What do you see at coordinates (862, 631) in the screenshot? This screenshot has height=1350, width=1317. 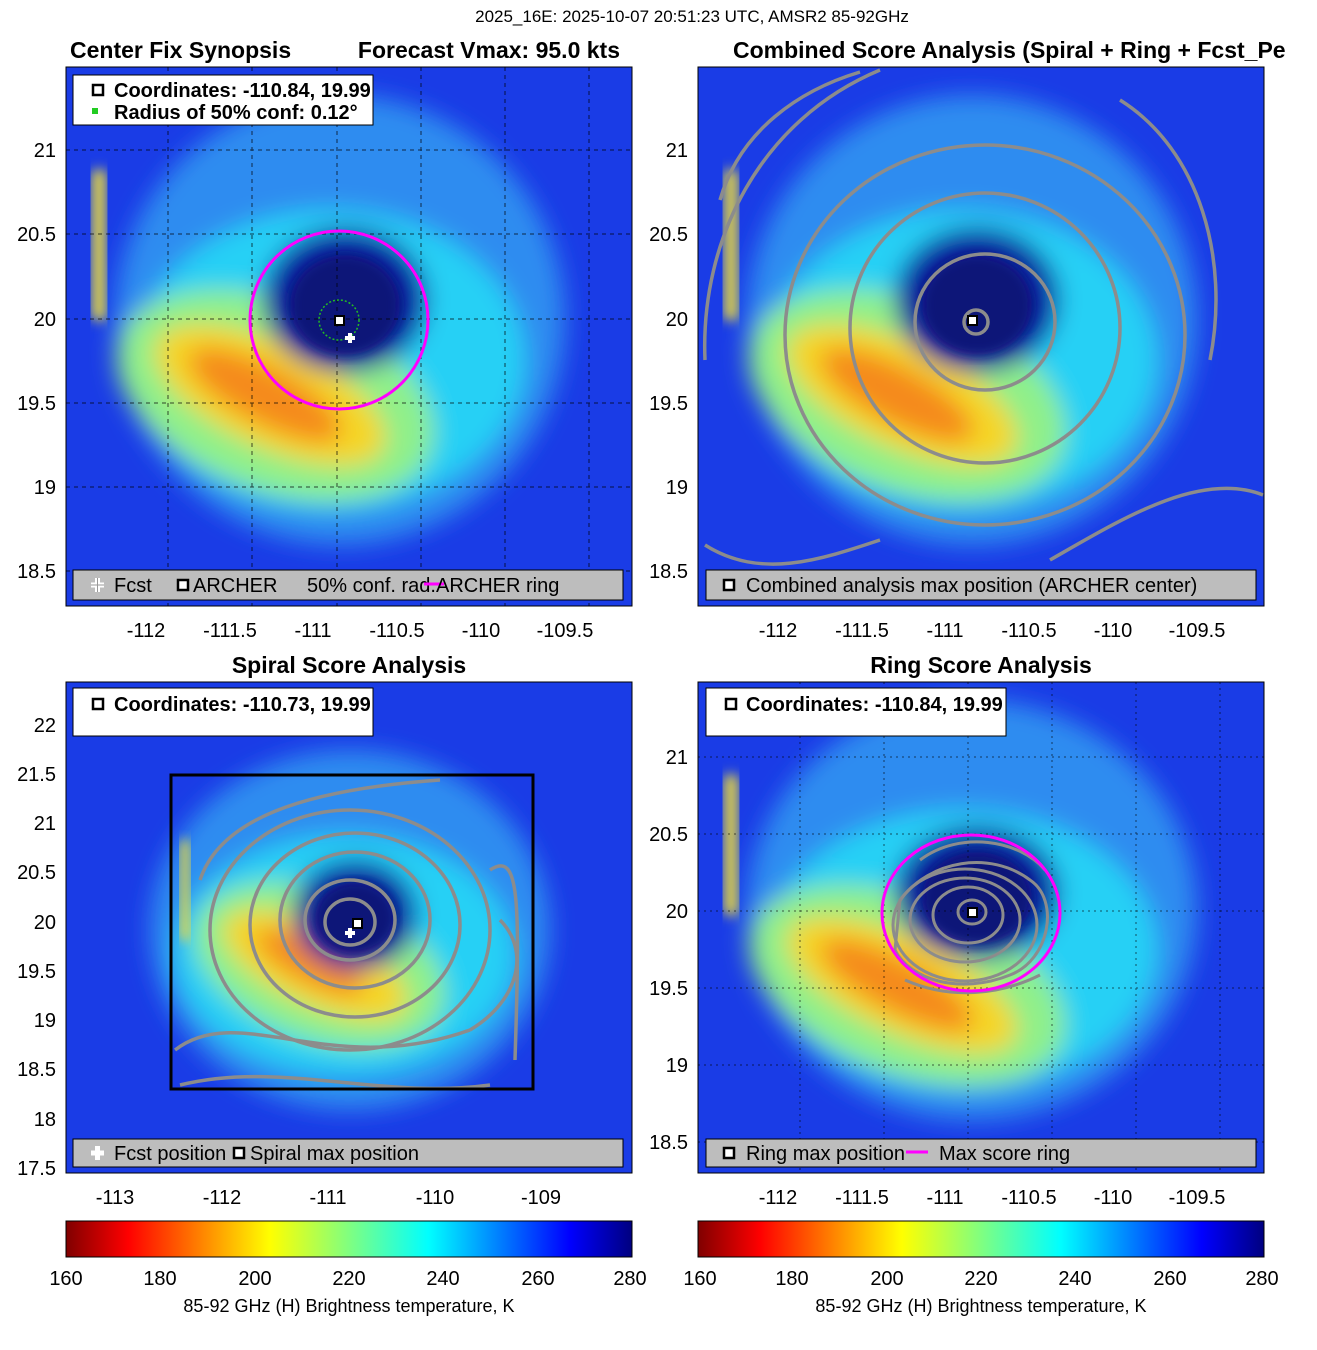 I see `x-tick: -111.5` at bounding box center [862, 631].